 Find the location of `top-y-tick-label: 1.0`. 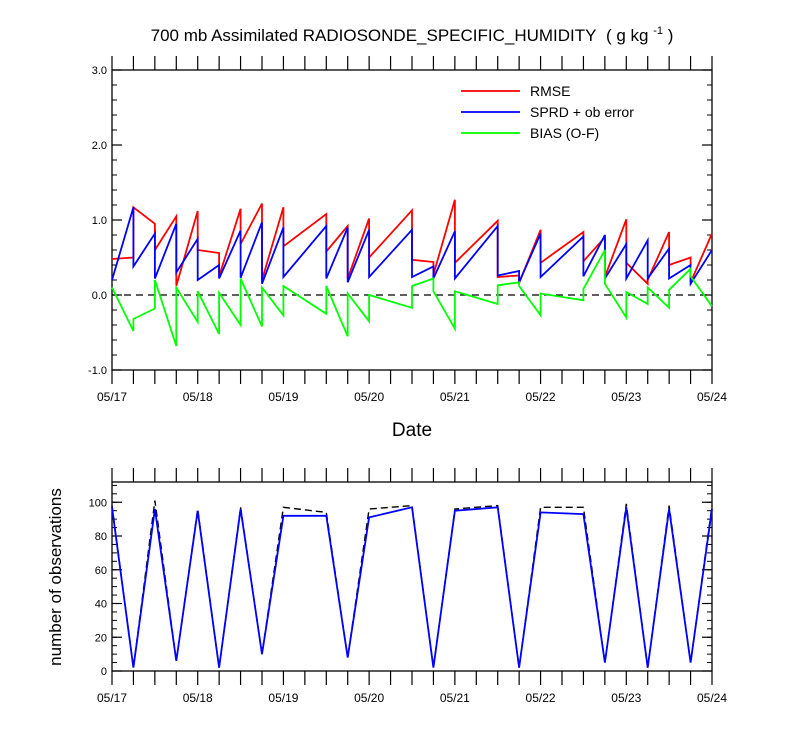

top-y-tick-label: 1.0 is located at coordinates (99, 221).